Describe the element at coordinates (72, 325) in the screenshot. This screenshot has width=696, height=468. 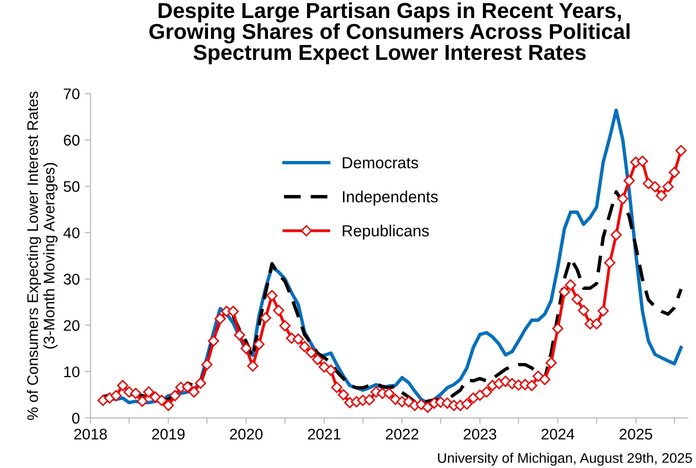
I see `y-tick-label: 20` at that location.